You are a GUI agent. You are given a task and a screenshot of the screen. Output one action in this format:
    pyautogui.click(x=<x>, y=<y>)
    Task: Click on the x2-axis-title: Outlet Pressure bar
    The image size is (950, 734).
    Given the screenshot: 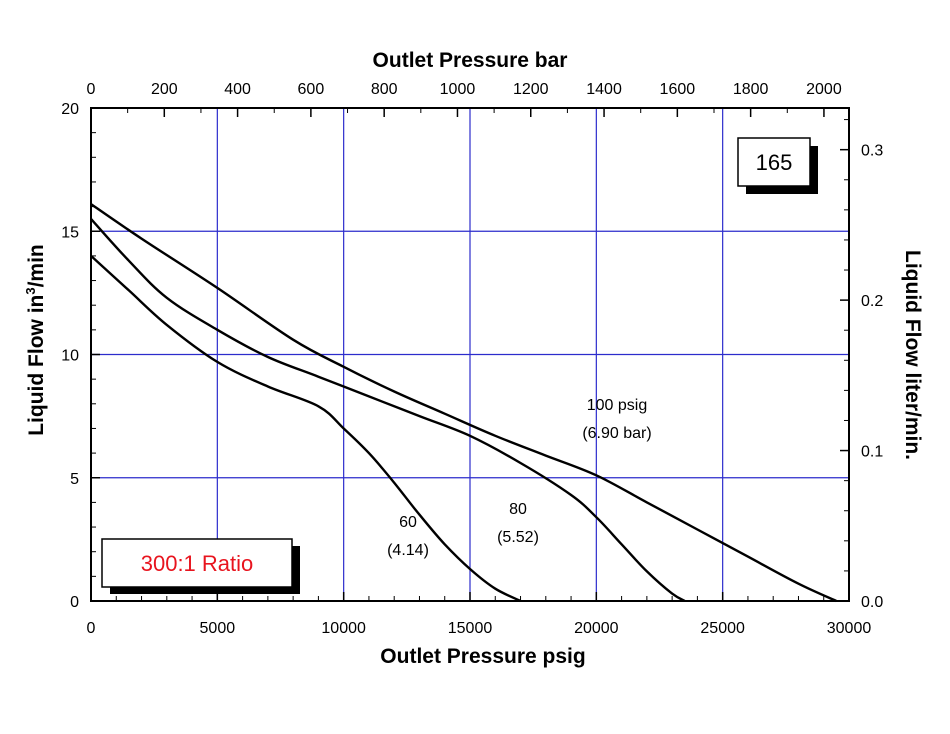 What is the action you would take?
    pyautogui.click(x=470, y=60)
    